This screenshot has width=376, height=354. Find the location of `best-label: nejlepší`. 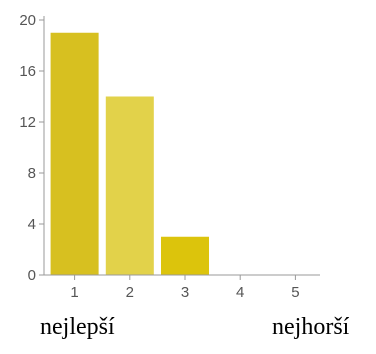

best-label: nejlepší is located at coordinates (77, 327).